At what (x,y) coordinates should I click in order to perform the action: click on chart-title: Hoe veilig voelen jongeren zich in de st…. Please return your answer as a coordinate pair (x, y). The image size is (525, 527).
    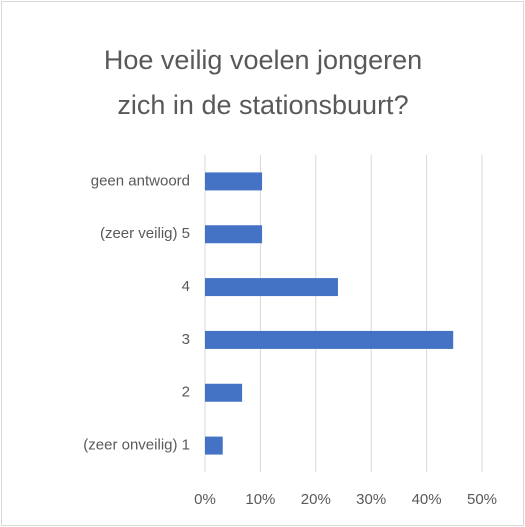
    Looking at the image, I should click on (263, 82).